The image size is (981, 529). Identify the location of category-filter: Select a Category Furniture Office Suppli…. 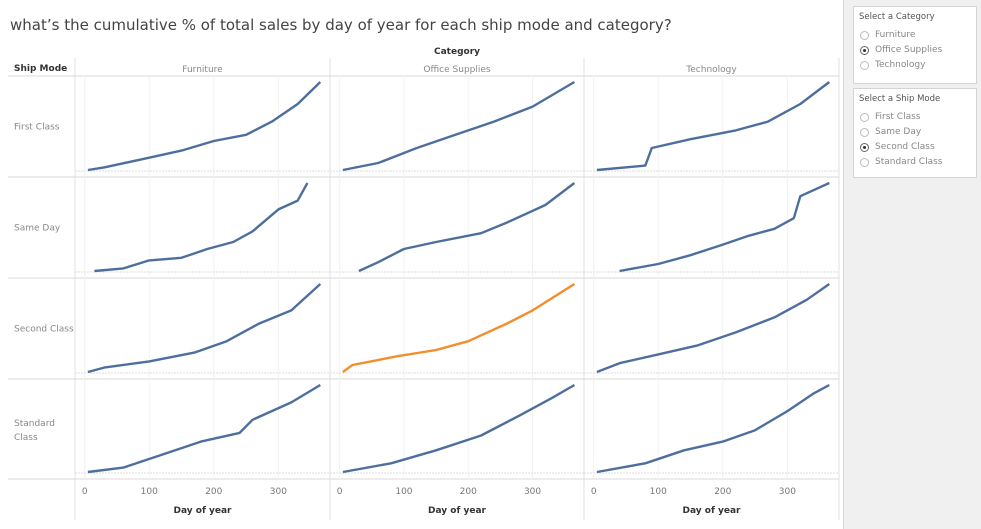
(915, 45).